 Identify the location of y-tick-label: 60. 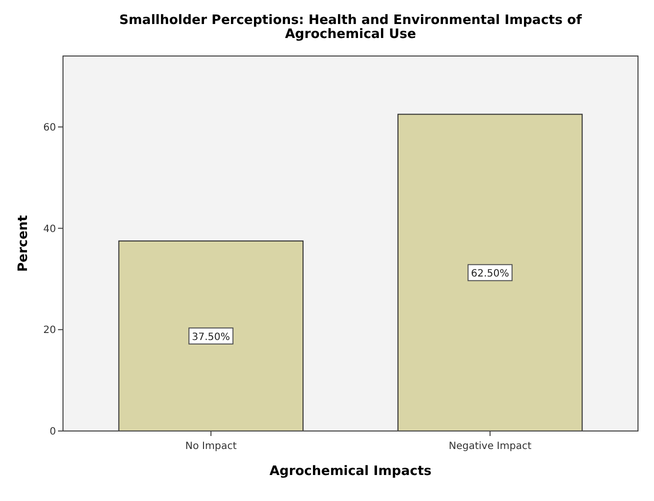
(49, 128).